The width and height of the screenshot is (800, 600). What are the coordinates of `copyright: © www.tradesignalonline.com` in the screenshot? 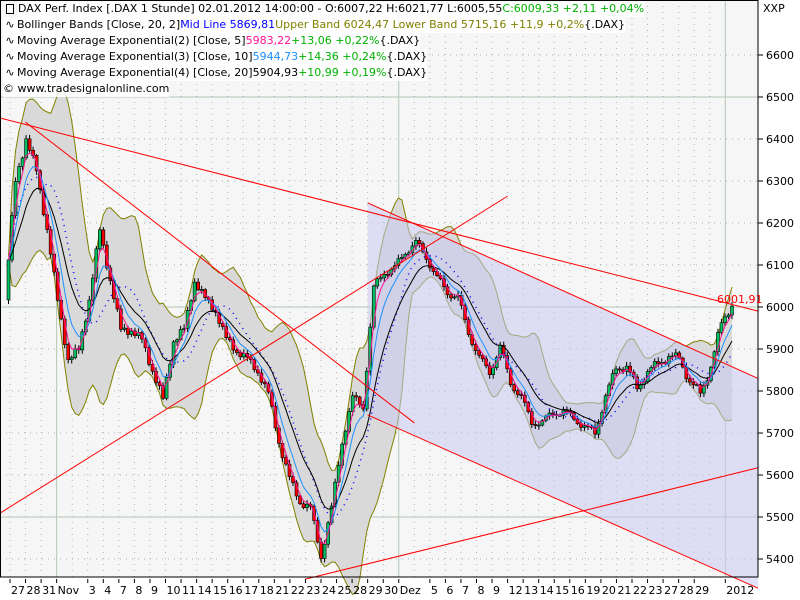 It's located at (323, 89).